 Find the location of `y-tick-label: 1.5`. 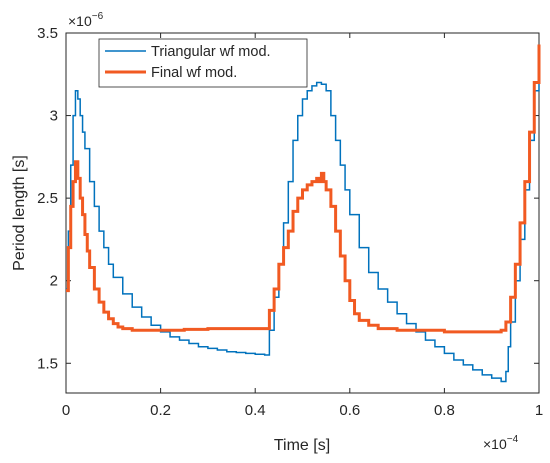

y-tick-label: 1.5 is located at coordinates (47, 363).